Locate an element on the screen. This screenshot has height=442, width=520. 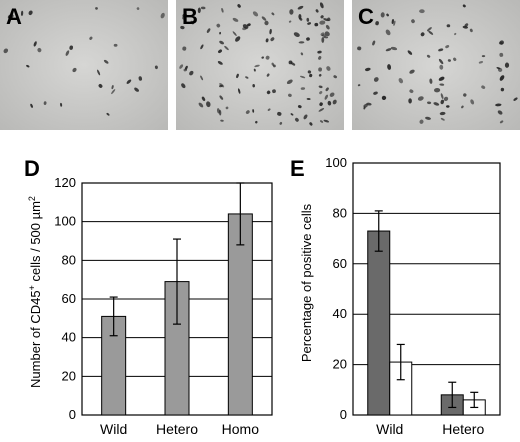
chart-d-ylabel: Number of CD45+ cells / 500 µm2 is located at coordinates (35, 292).